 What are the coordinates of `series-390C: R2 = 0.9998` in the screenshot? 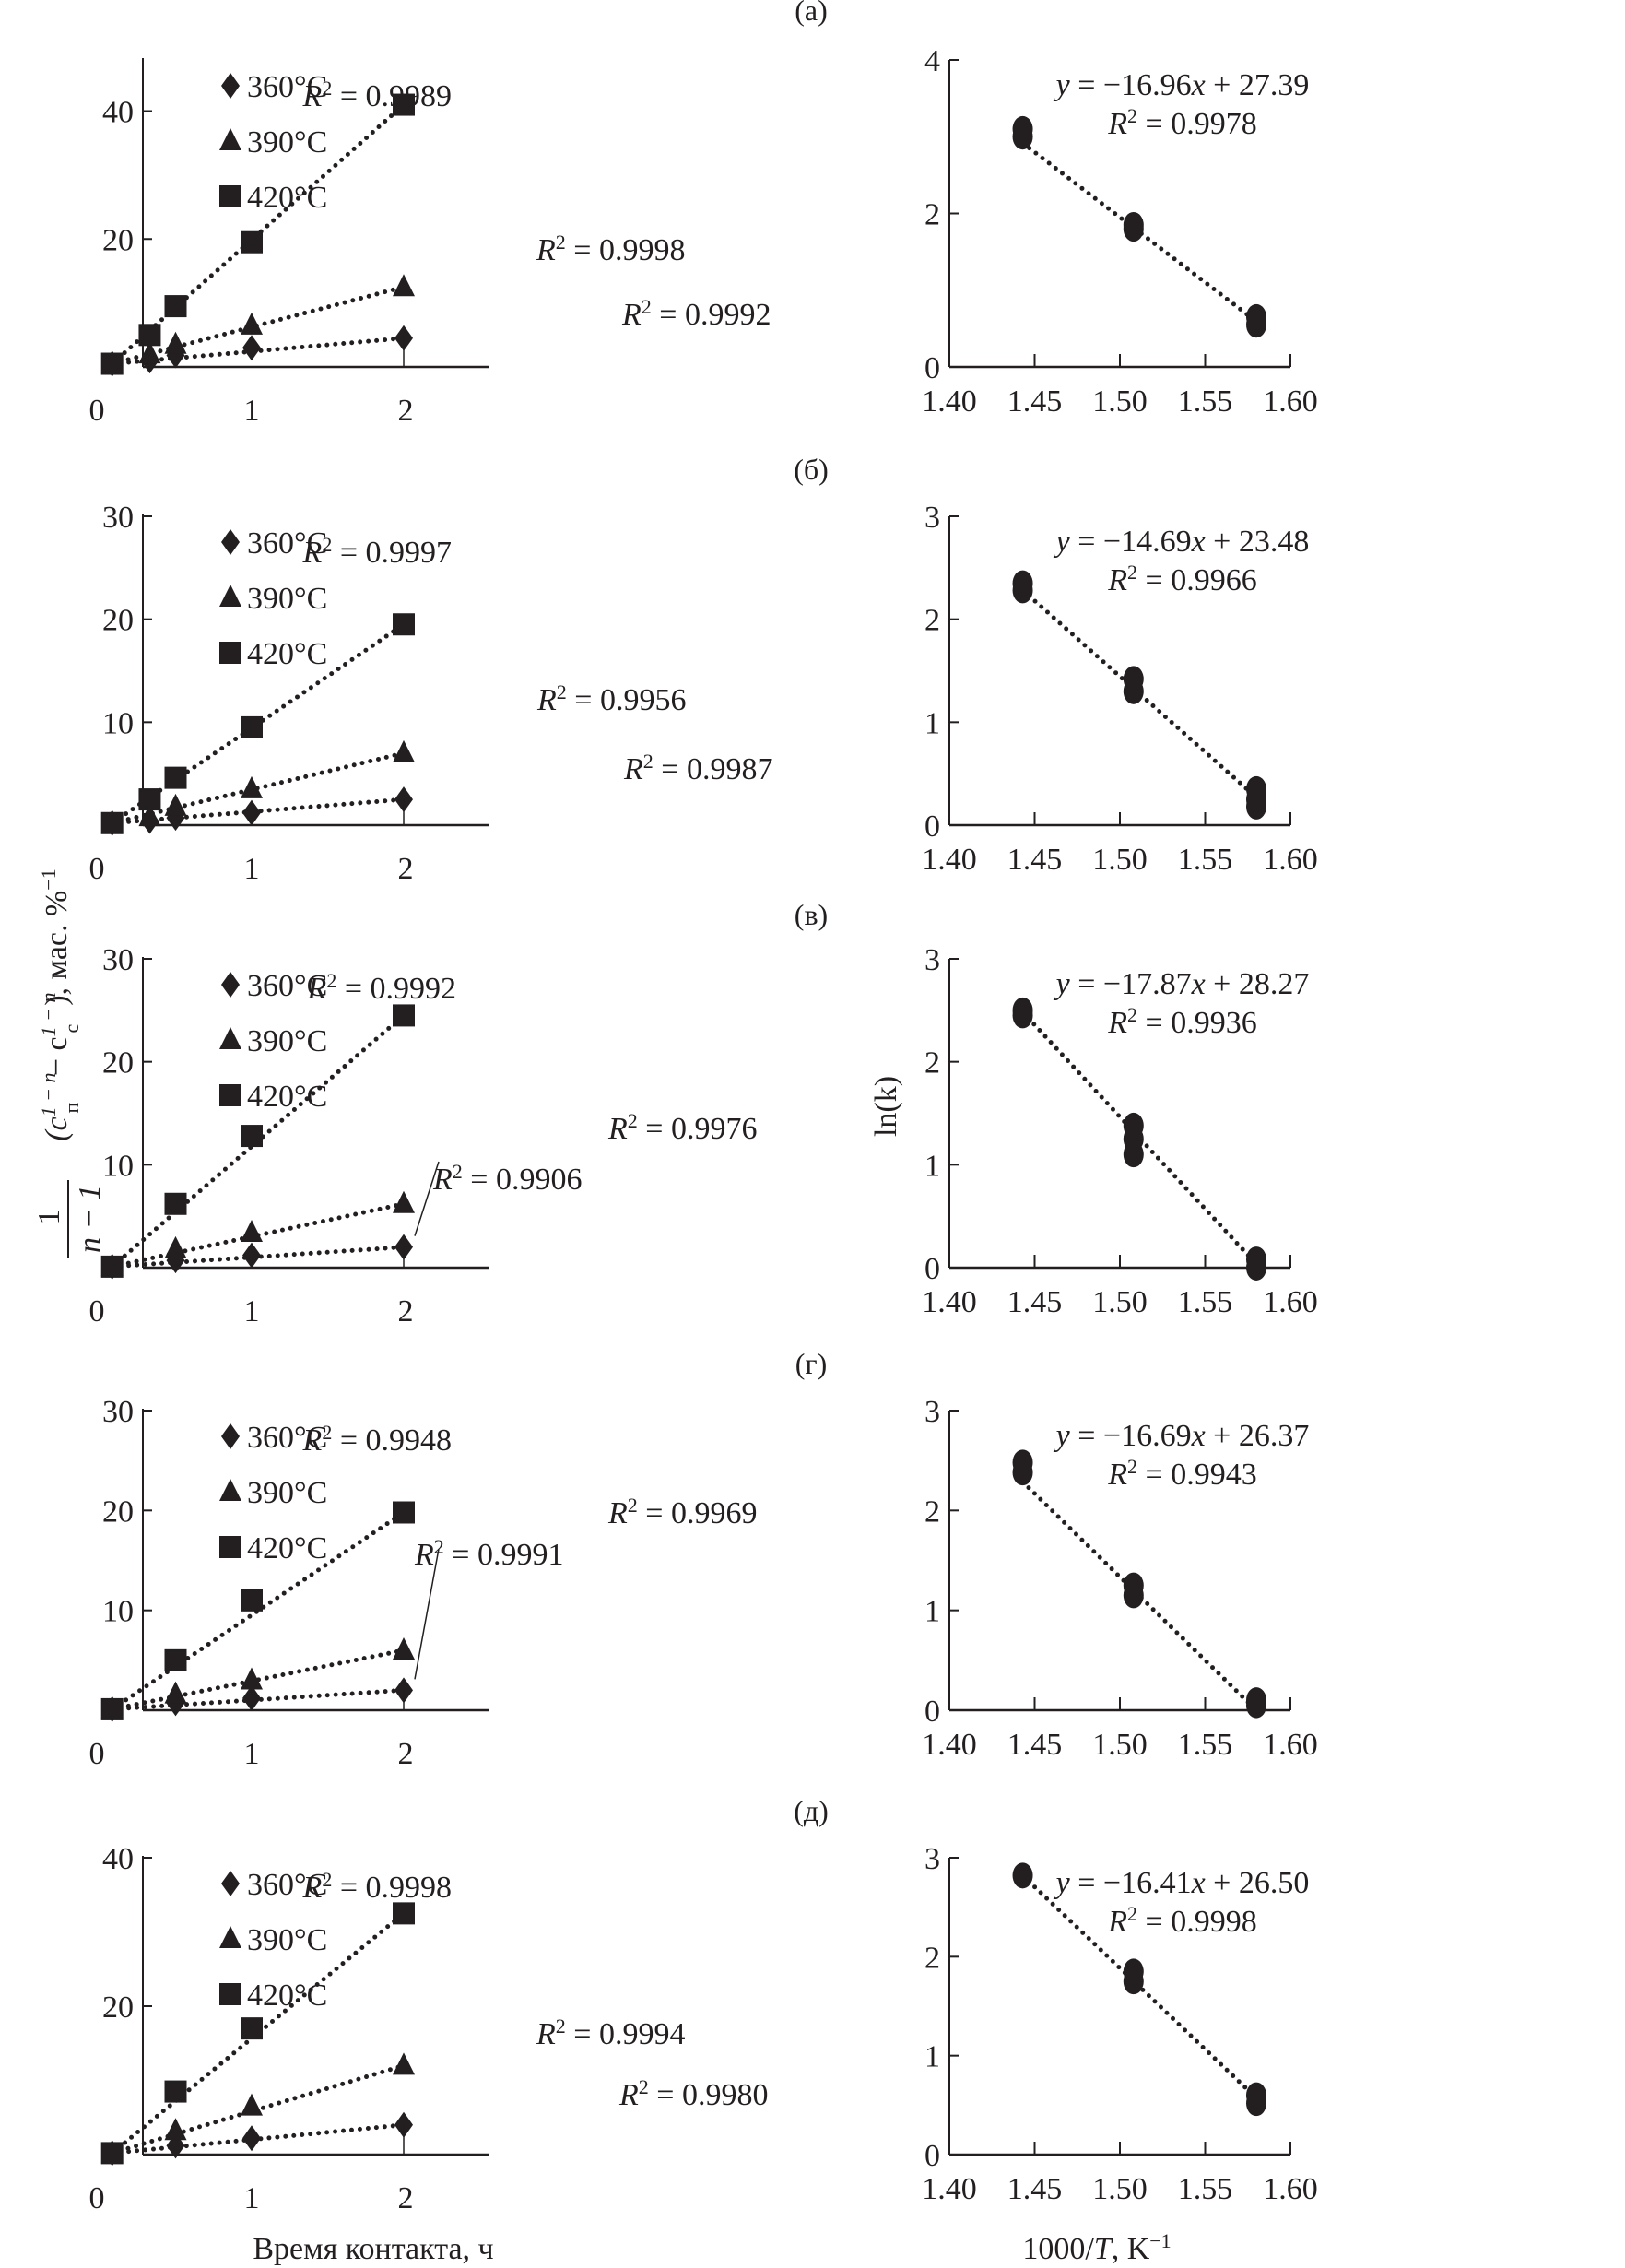 It's located at (392, 301).